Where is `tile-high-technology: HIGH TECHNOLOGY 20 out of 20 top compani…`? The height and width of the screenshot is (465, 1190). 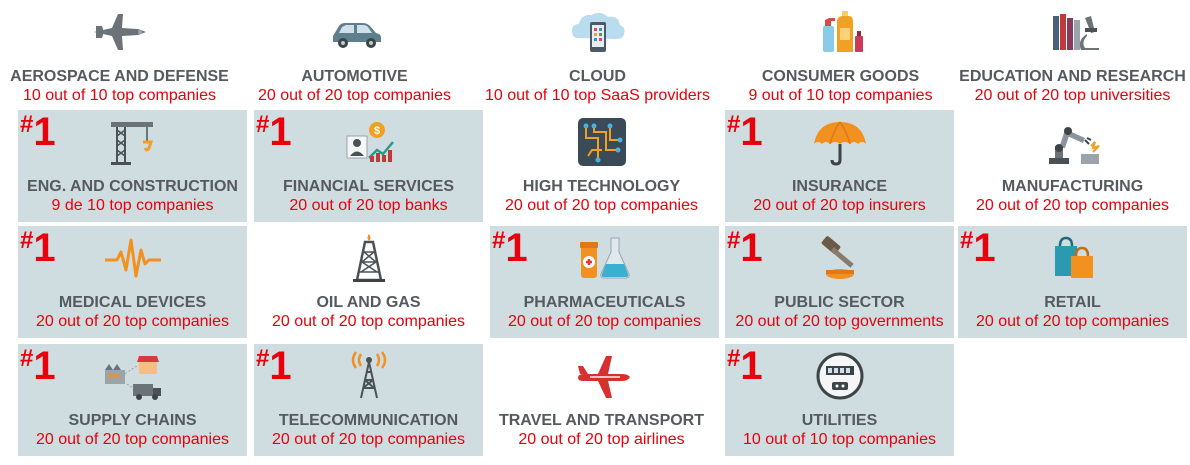 tile-high-technology: HIGH TECHNOLOGY 20 out of 20 top compani… is located at coordinates (601, 166).